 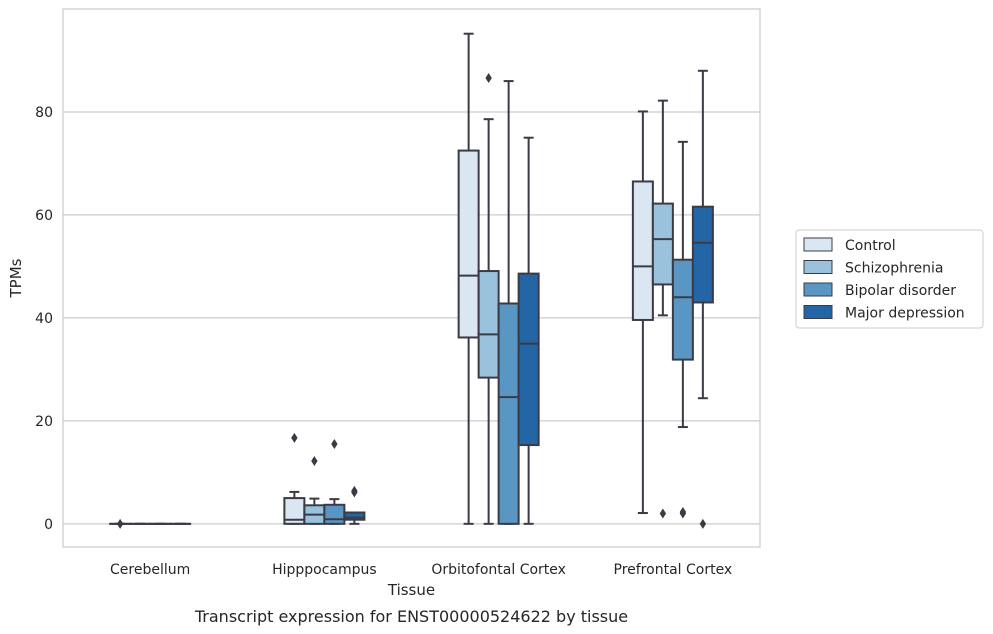 I want to click on x-tick-label: Orbitofontal Cortex, so click(x=498, y=570).